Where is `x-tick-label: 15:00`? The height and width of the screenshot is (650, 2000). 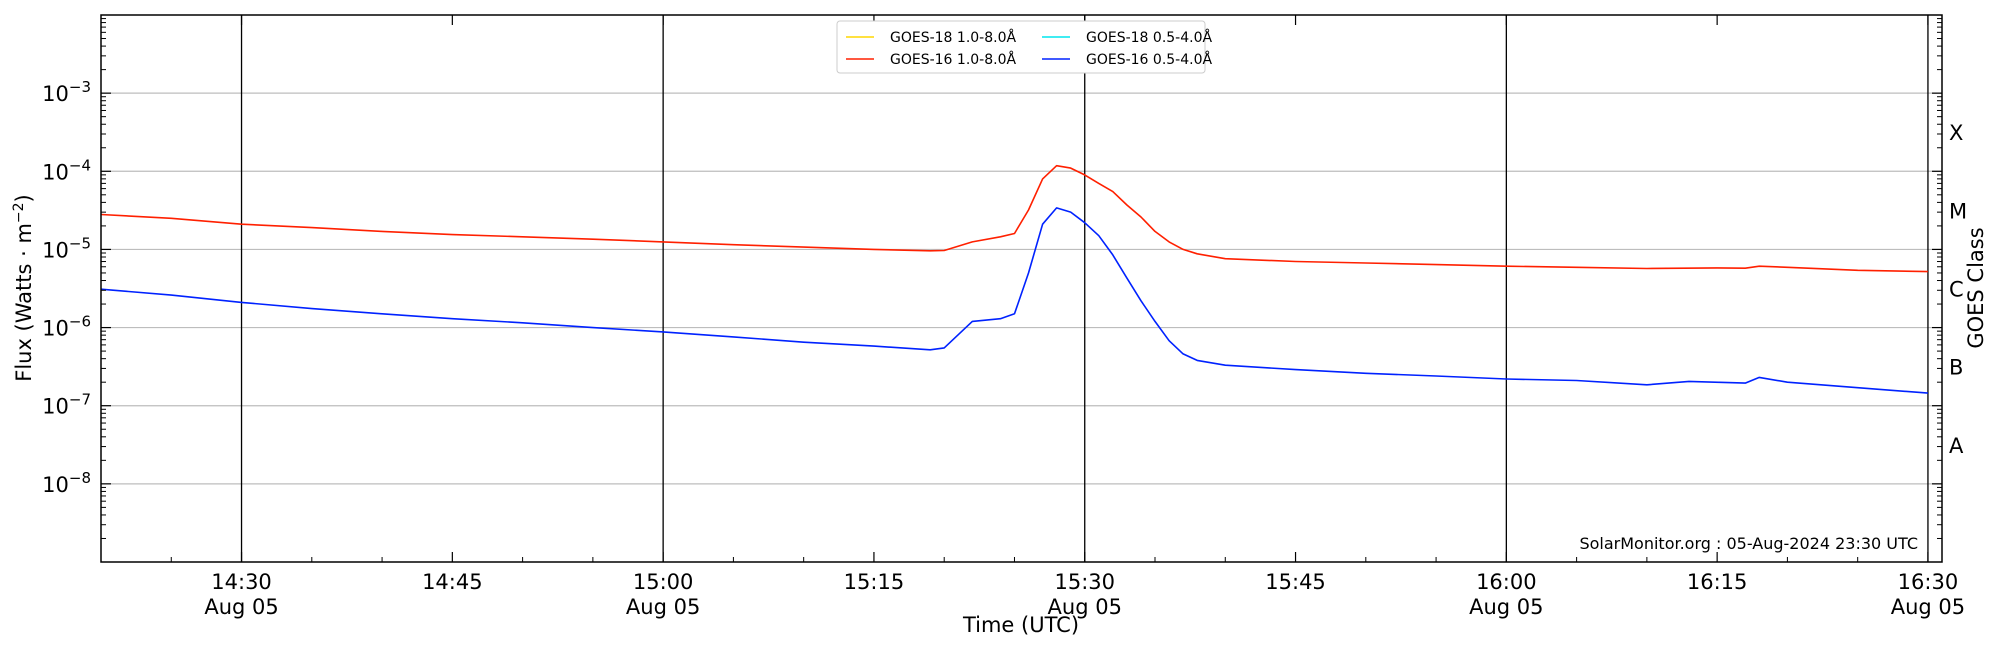
x-tick-label: 15:00 is located at coordinates (663, 582).